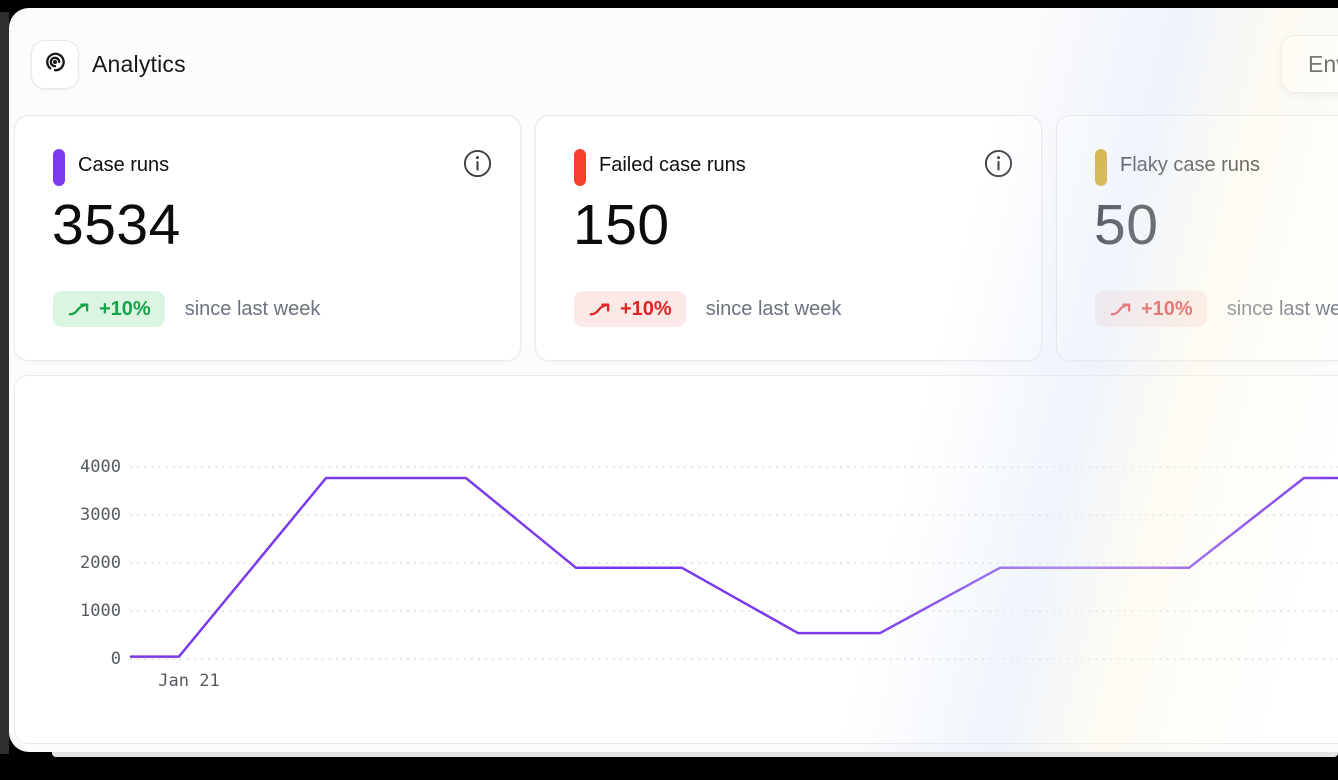 This screenshot has height=780, width=1338. What do you see at coordinates (116, 225) in the screenshot?
I see `card-value: 3534` at bounding box center [116, 225].